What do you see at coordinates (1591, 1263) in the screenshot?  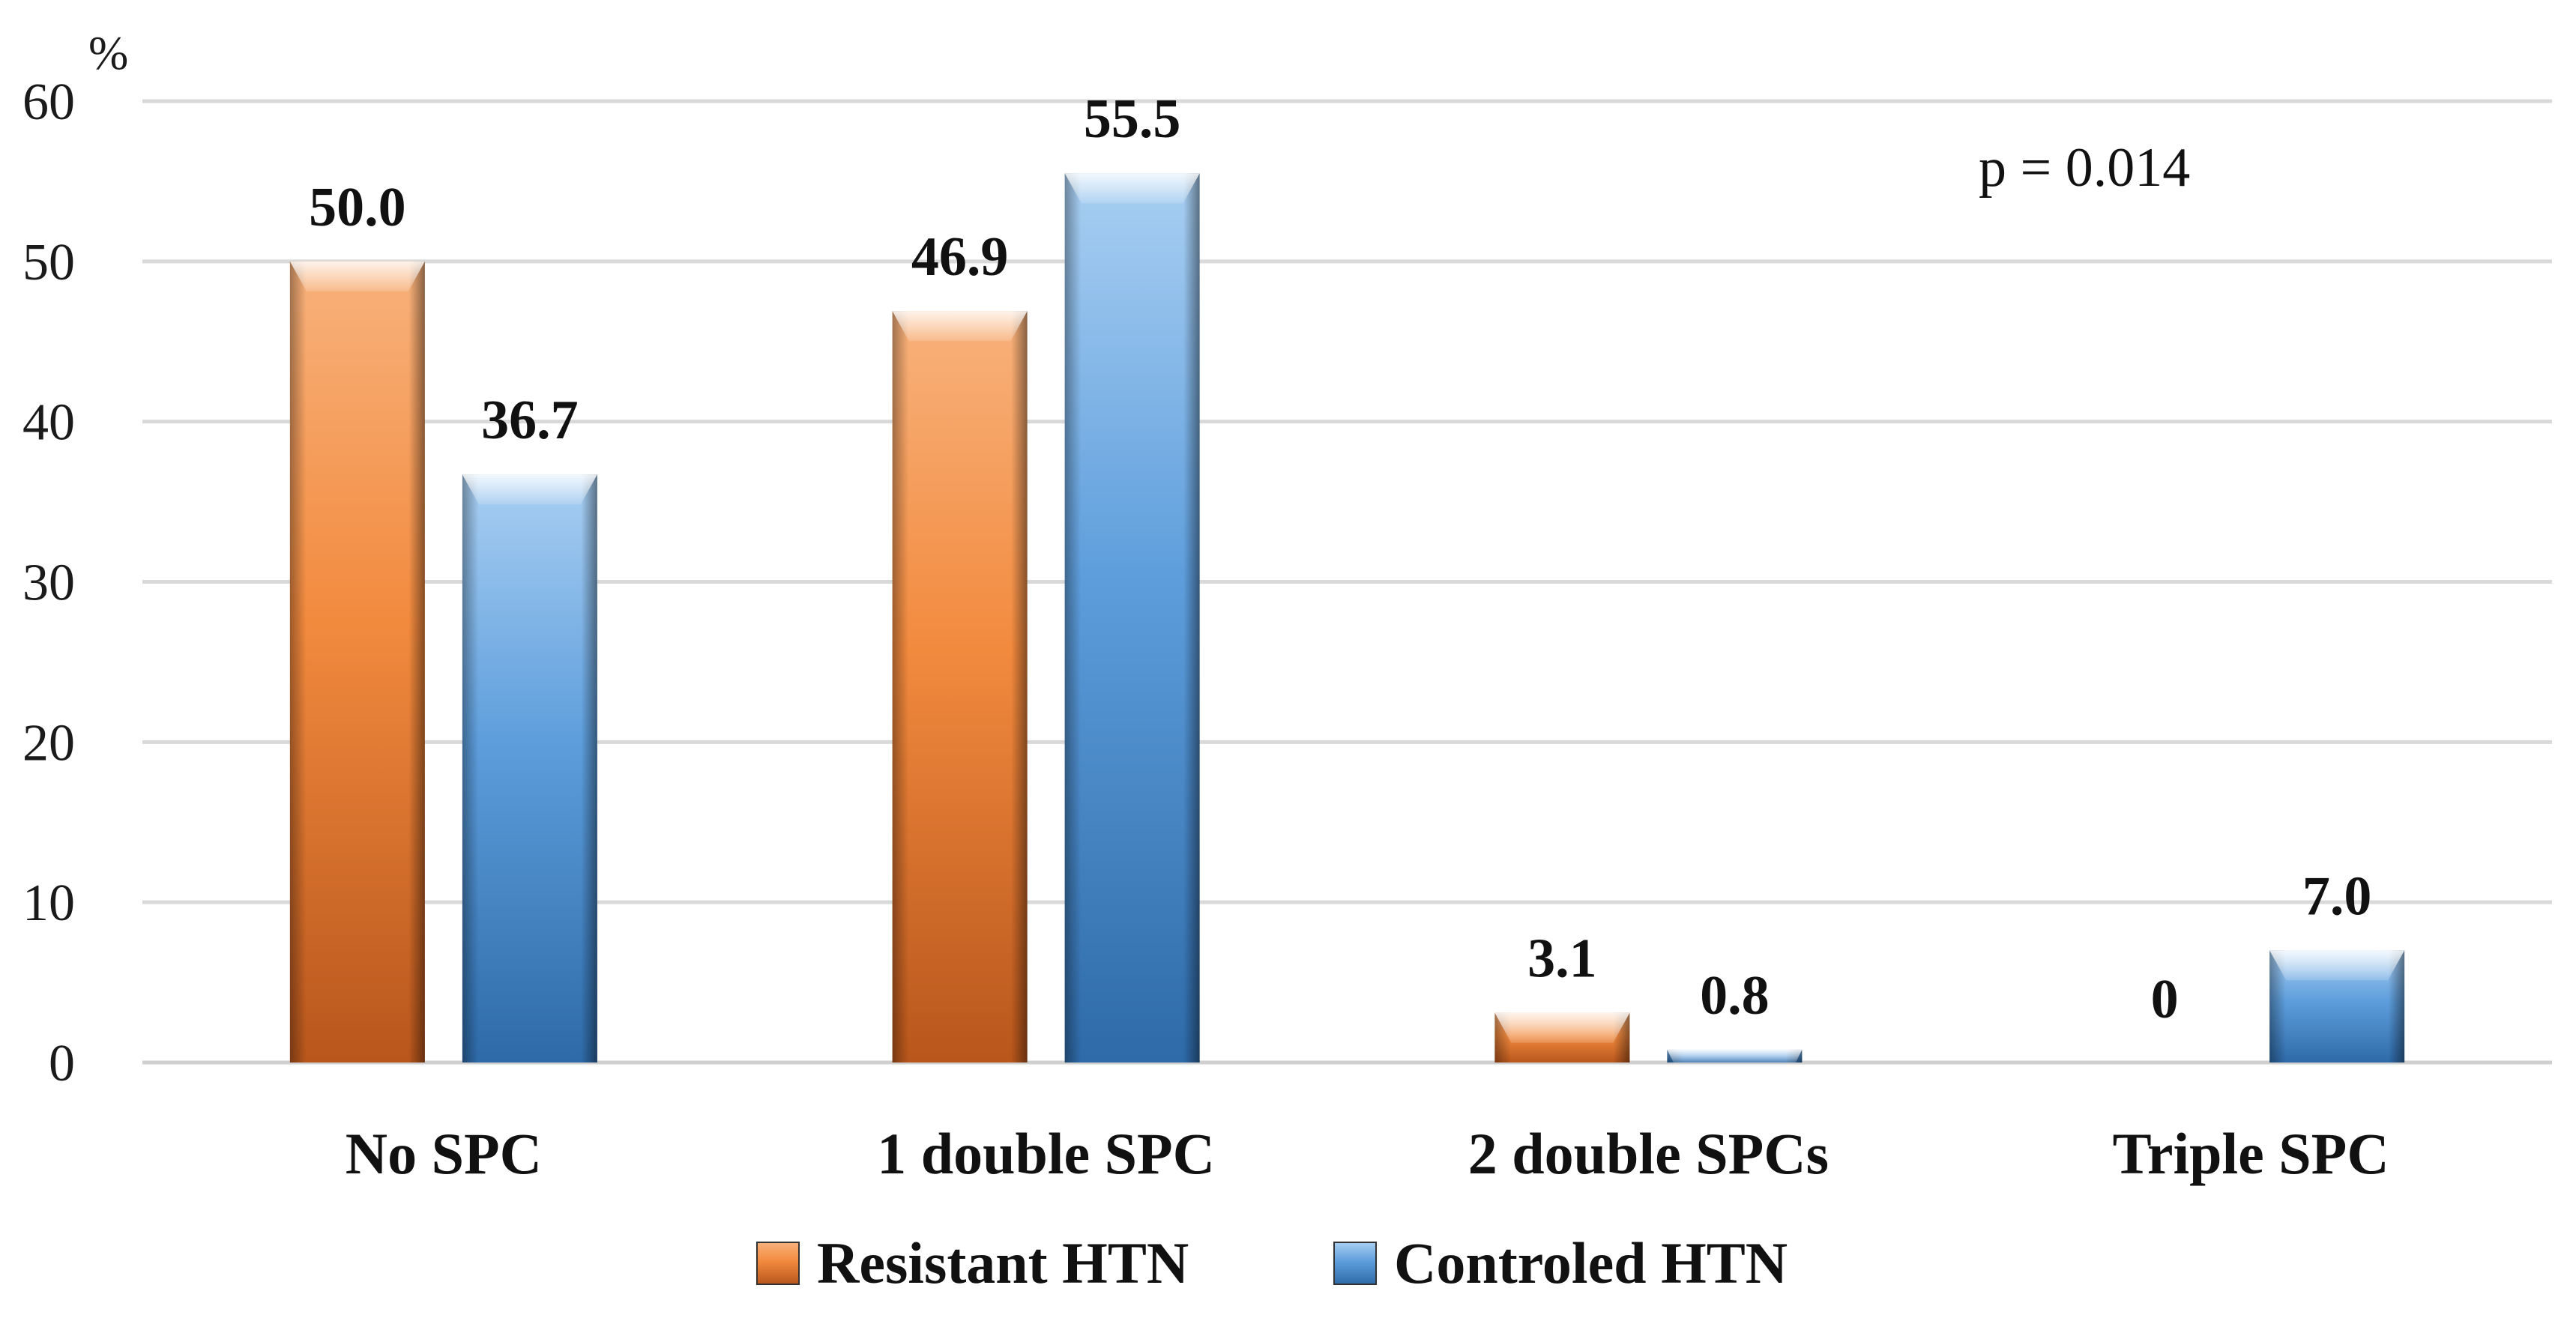 I see `legend-label: Controled HTN` at bounding box center [1591, 1263].